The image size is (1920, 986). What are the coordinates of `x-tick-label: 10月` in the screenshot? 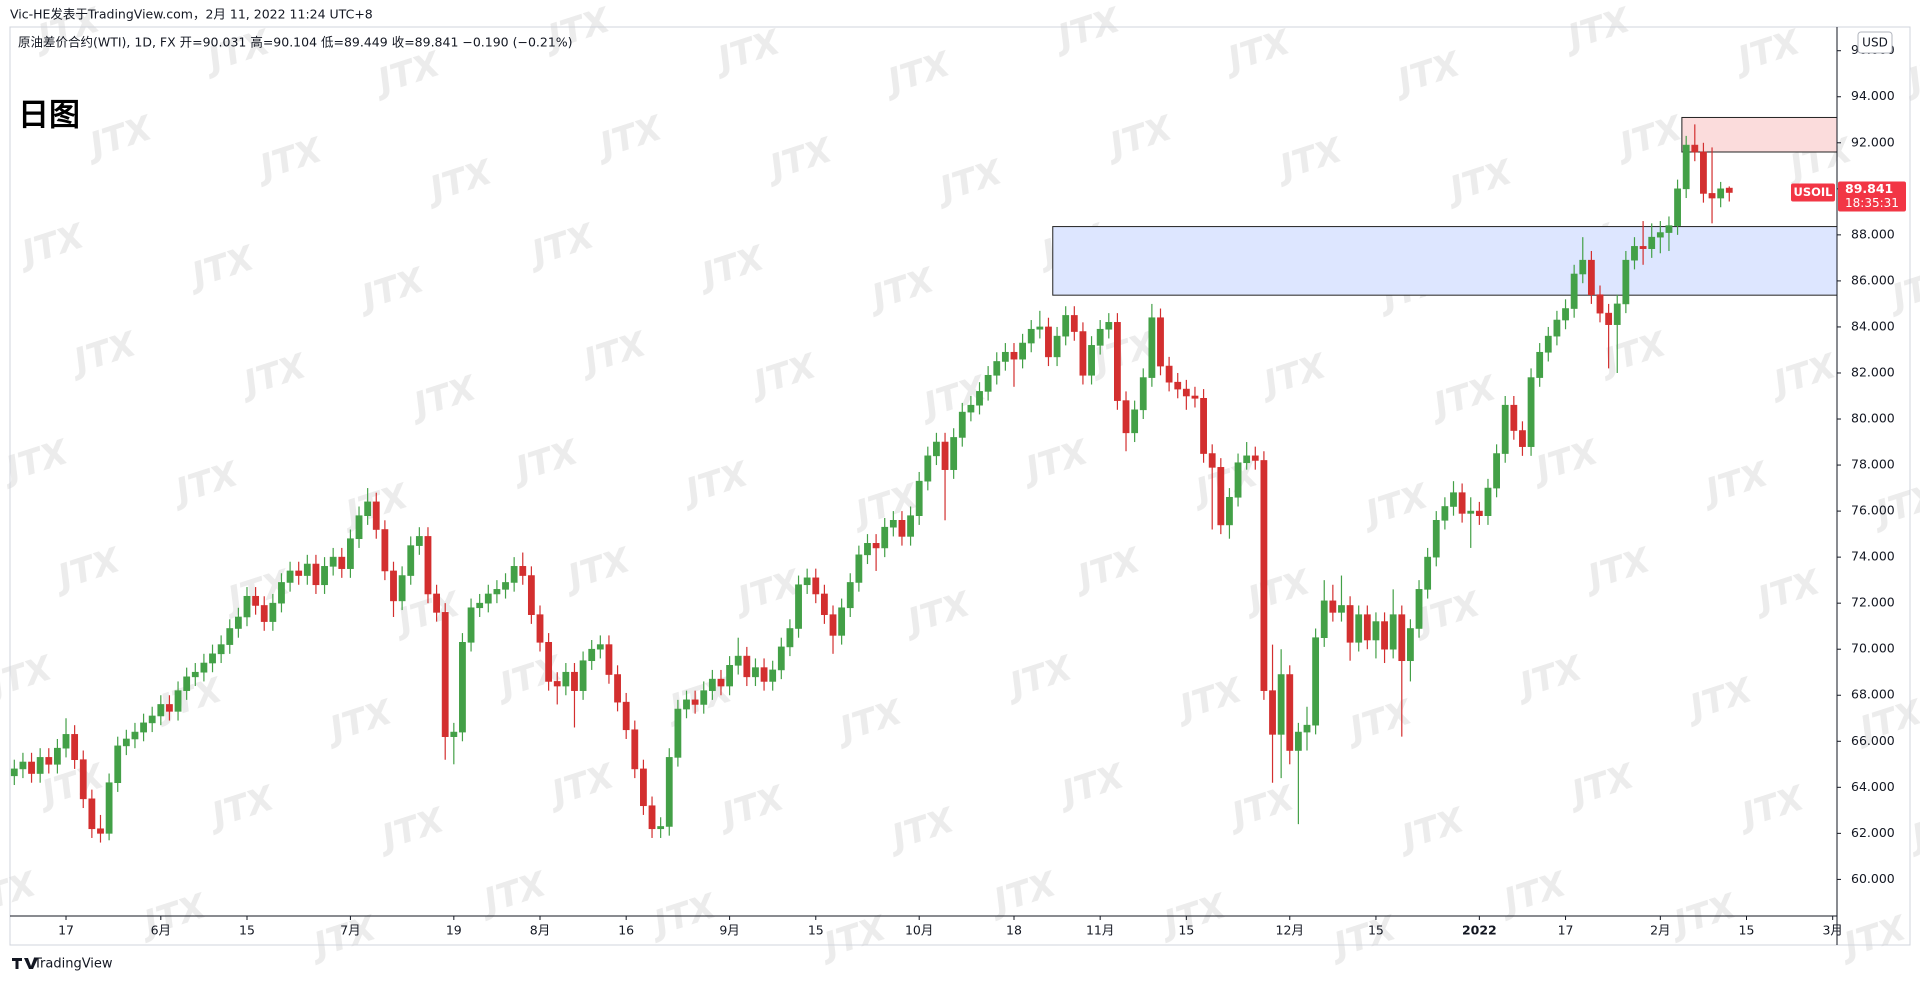 It's located at (919, 930).